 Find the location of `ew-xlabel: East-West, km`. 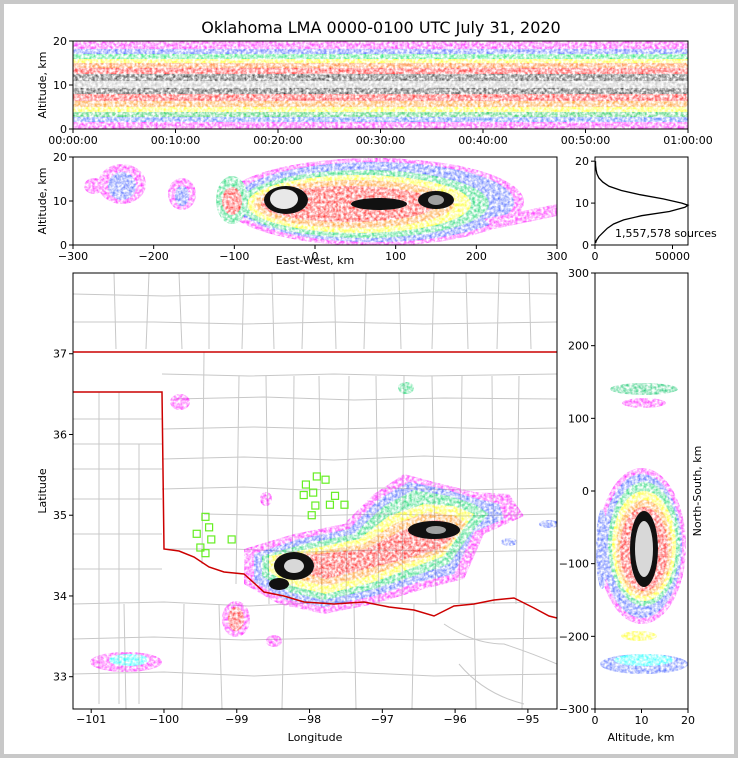

ew-xlabel: East-West, km is located at coordinates (315, 260).